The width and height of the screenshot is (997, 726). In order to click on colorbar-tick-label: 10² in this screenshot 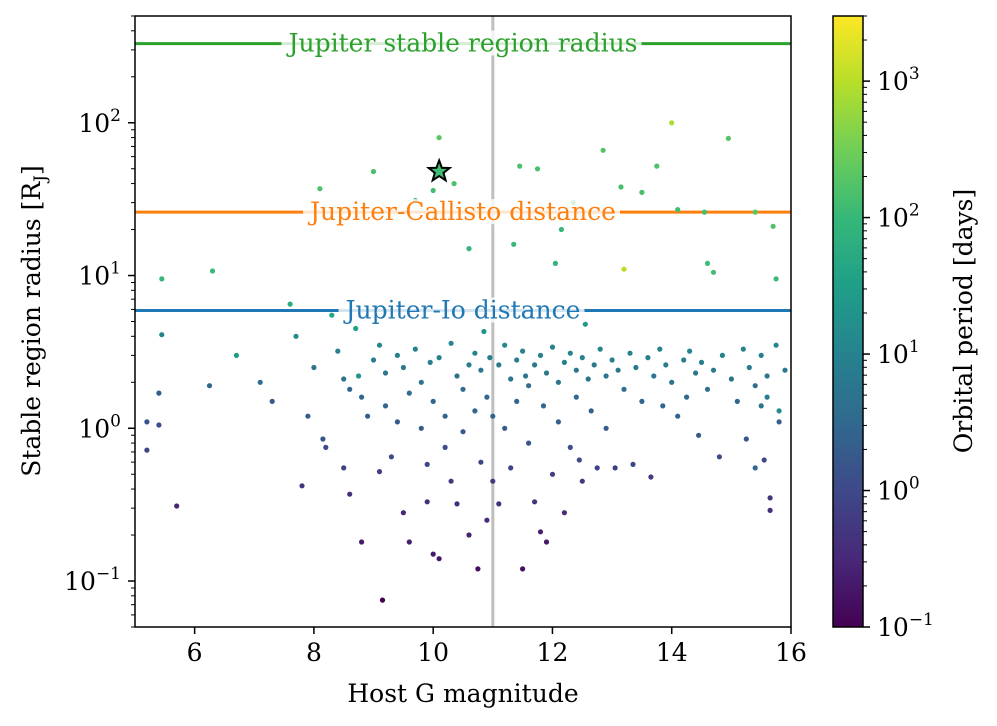, I will do `click(898, 217)`.